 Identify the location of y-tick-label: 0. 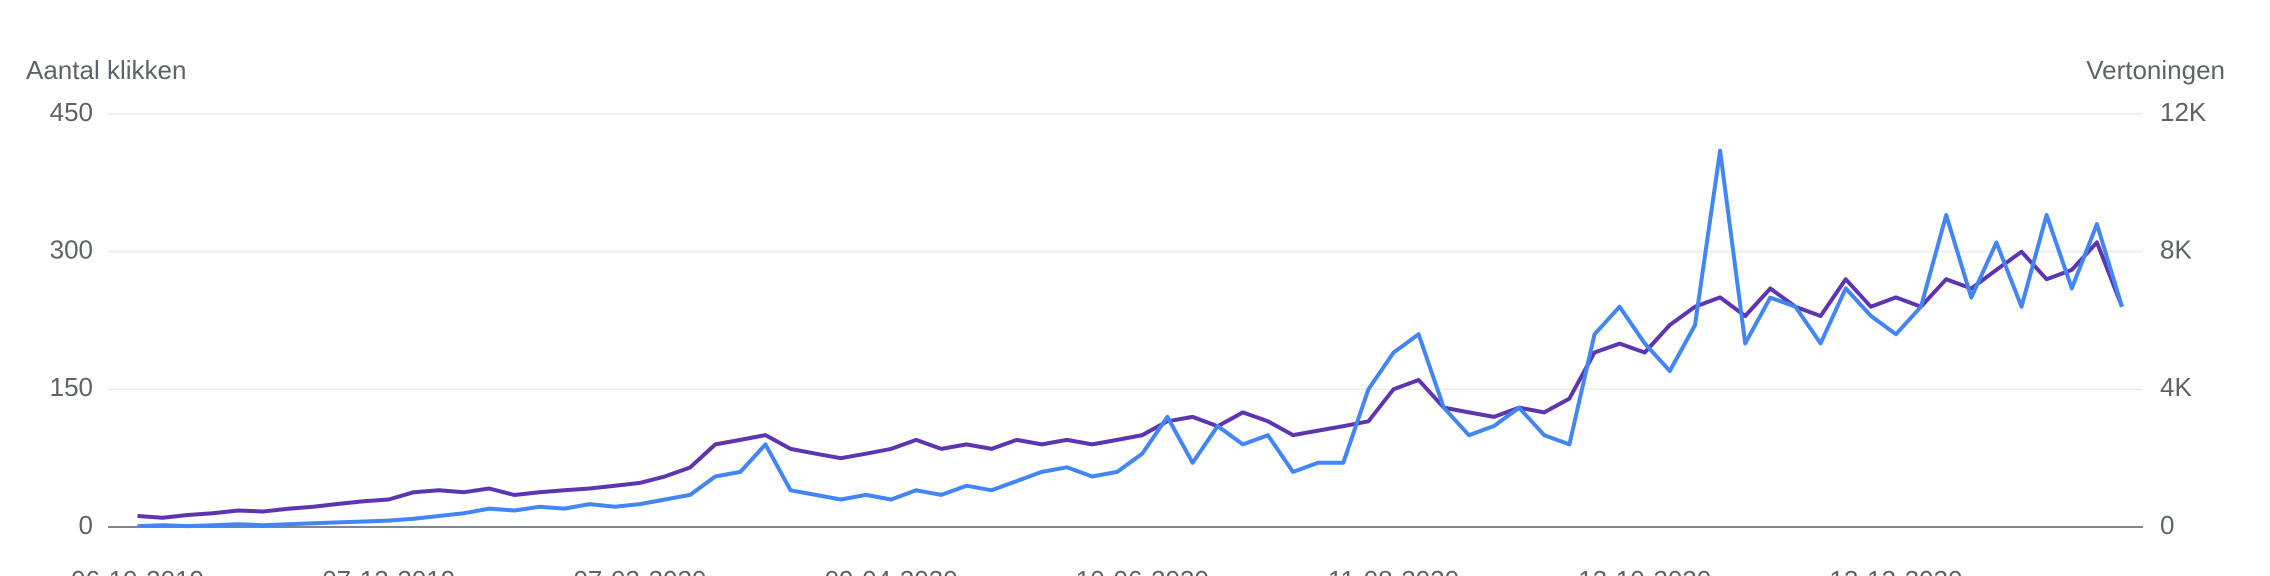
(86, 525).